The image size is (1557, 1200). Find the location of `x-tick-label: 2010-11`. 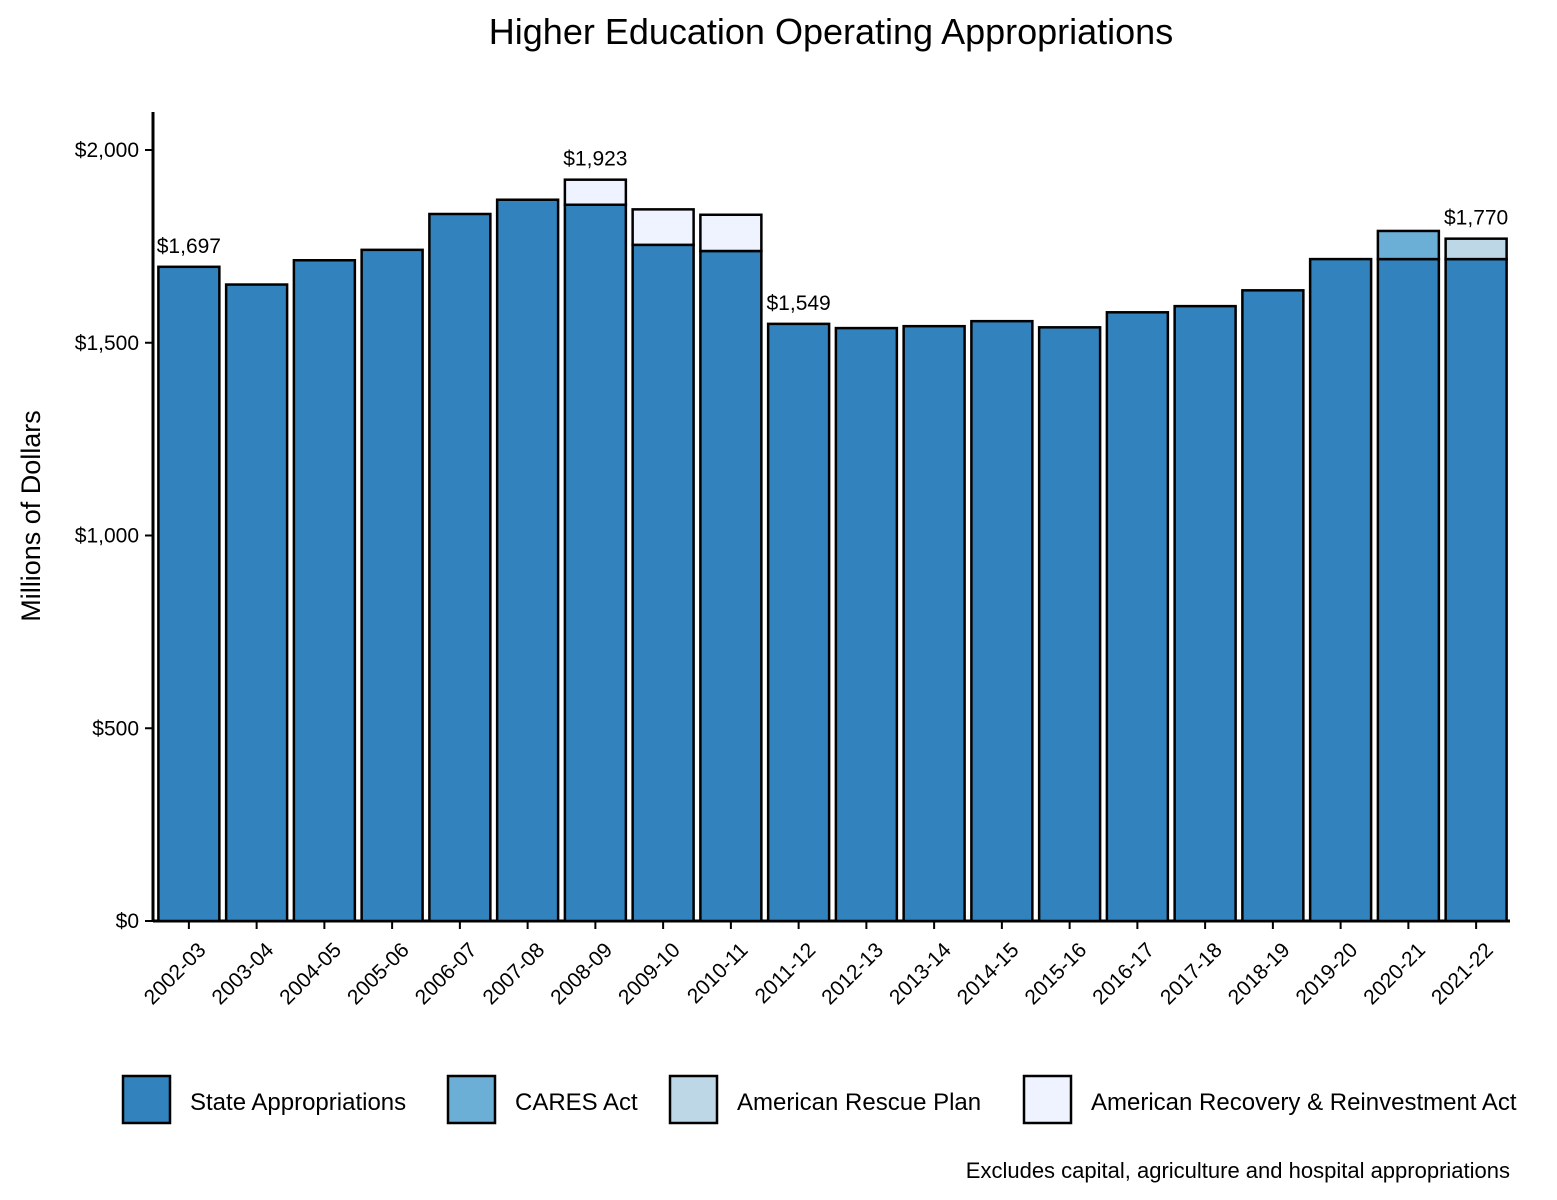

x-tick-label: 2010-11 is located at coordinates (718, 973).